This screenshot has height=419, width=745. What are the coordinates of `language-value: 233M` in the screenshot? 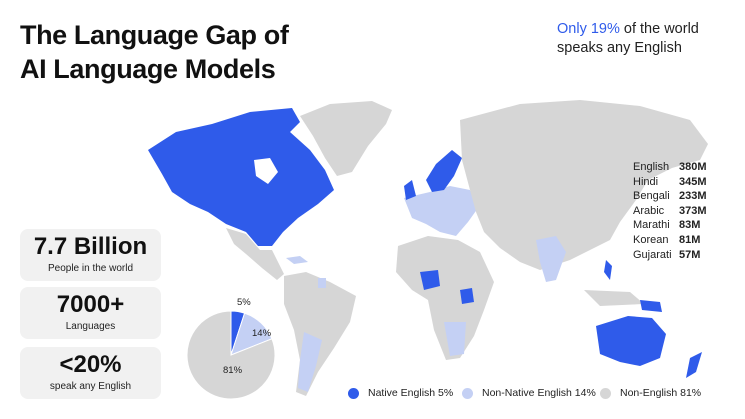 It's located at (693, 196).